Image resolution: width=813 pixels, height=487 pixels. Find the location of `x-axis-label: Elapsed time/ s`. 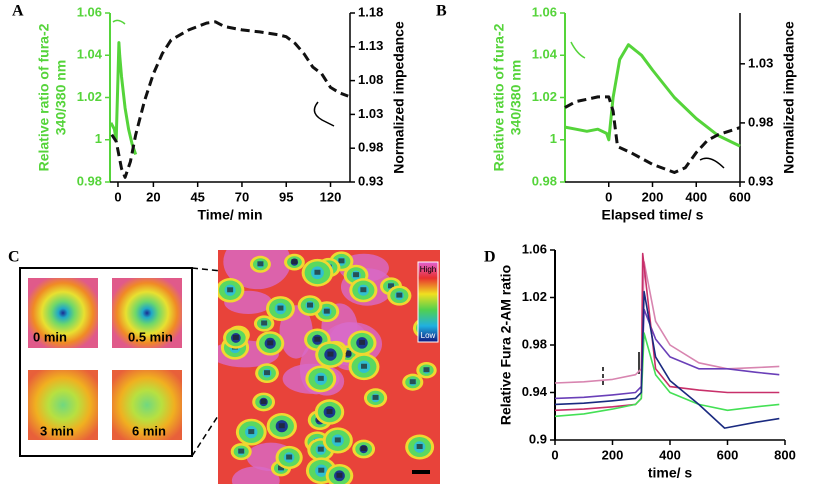

x-axis-label: Elapsed time/ s is located at coordinates (653, 215).